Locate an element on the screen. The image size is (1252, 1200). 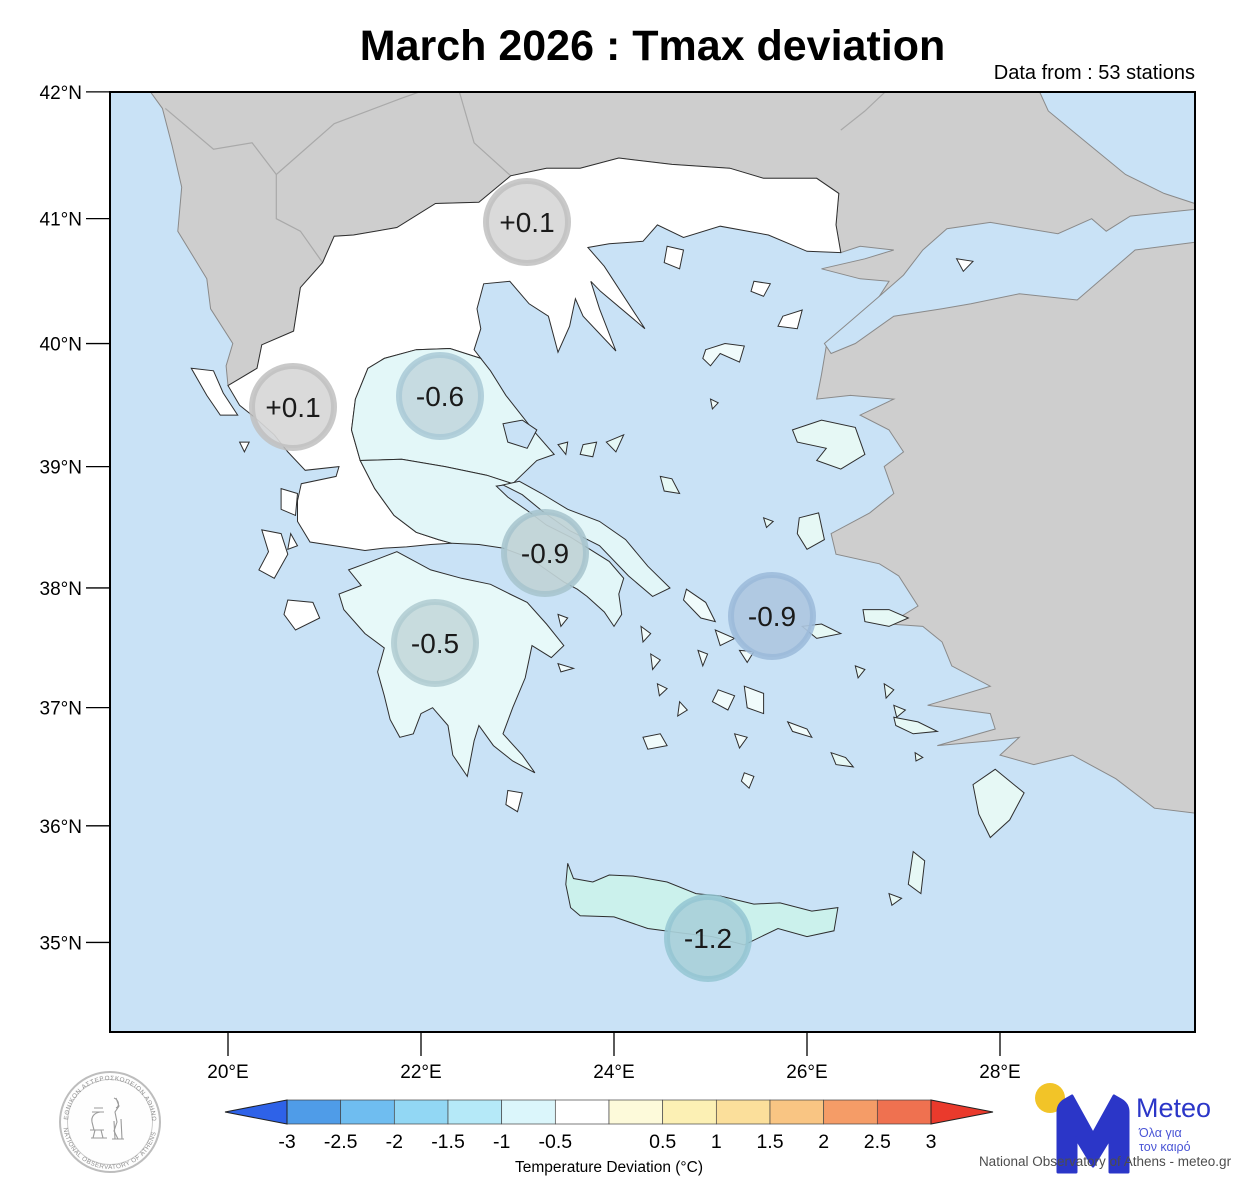
station-bubble: -1.2 is located at coordinates (708, 938).